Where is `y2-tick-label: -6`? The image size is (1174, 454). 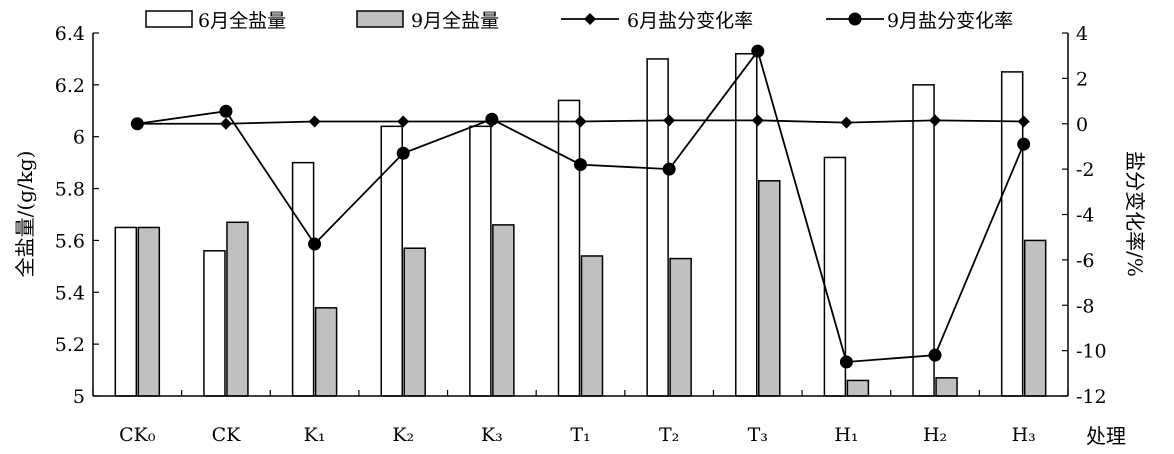
y2-tick-label: -6 is located at coordinates (1085, 261).